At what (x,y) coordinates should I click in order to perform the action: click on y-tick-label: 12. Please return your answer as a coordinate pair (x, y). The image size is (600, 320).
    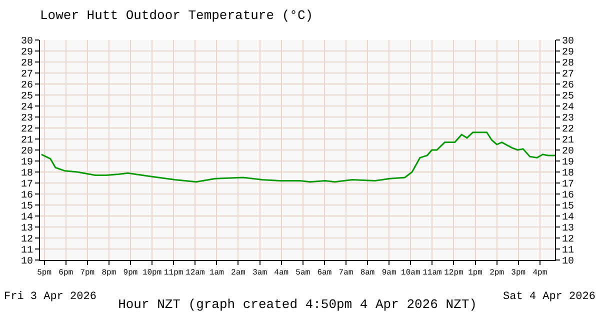
    Looking at the image, I should click on (26, 240).